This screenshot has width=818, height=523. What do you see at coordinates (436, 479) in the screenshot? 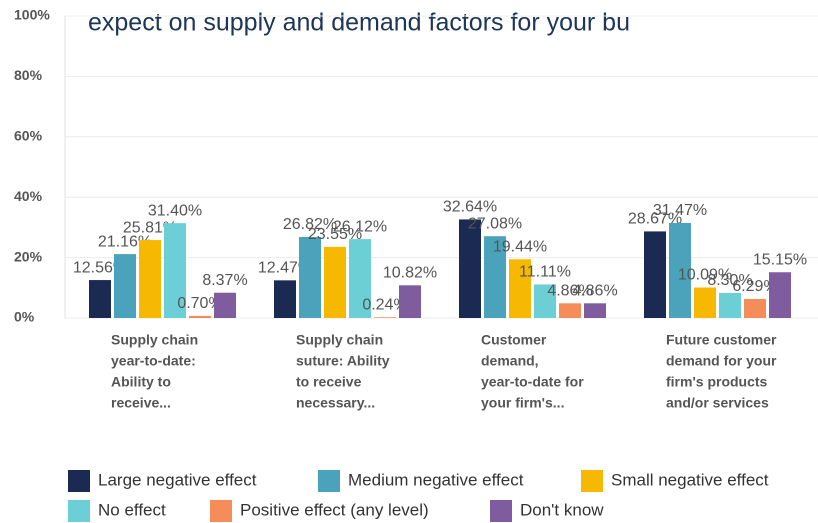
I see `legend-label: Medium negative effect` at bounding box center [436, 479].